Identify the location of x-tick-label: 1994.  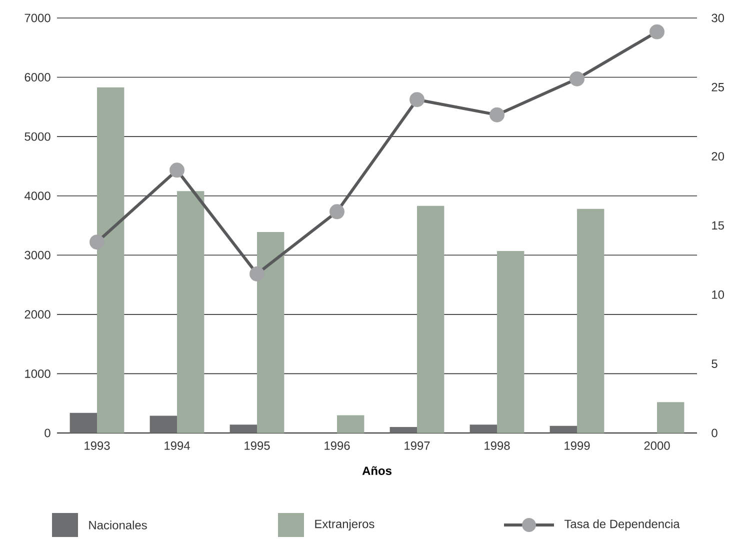
(177, 445).